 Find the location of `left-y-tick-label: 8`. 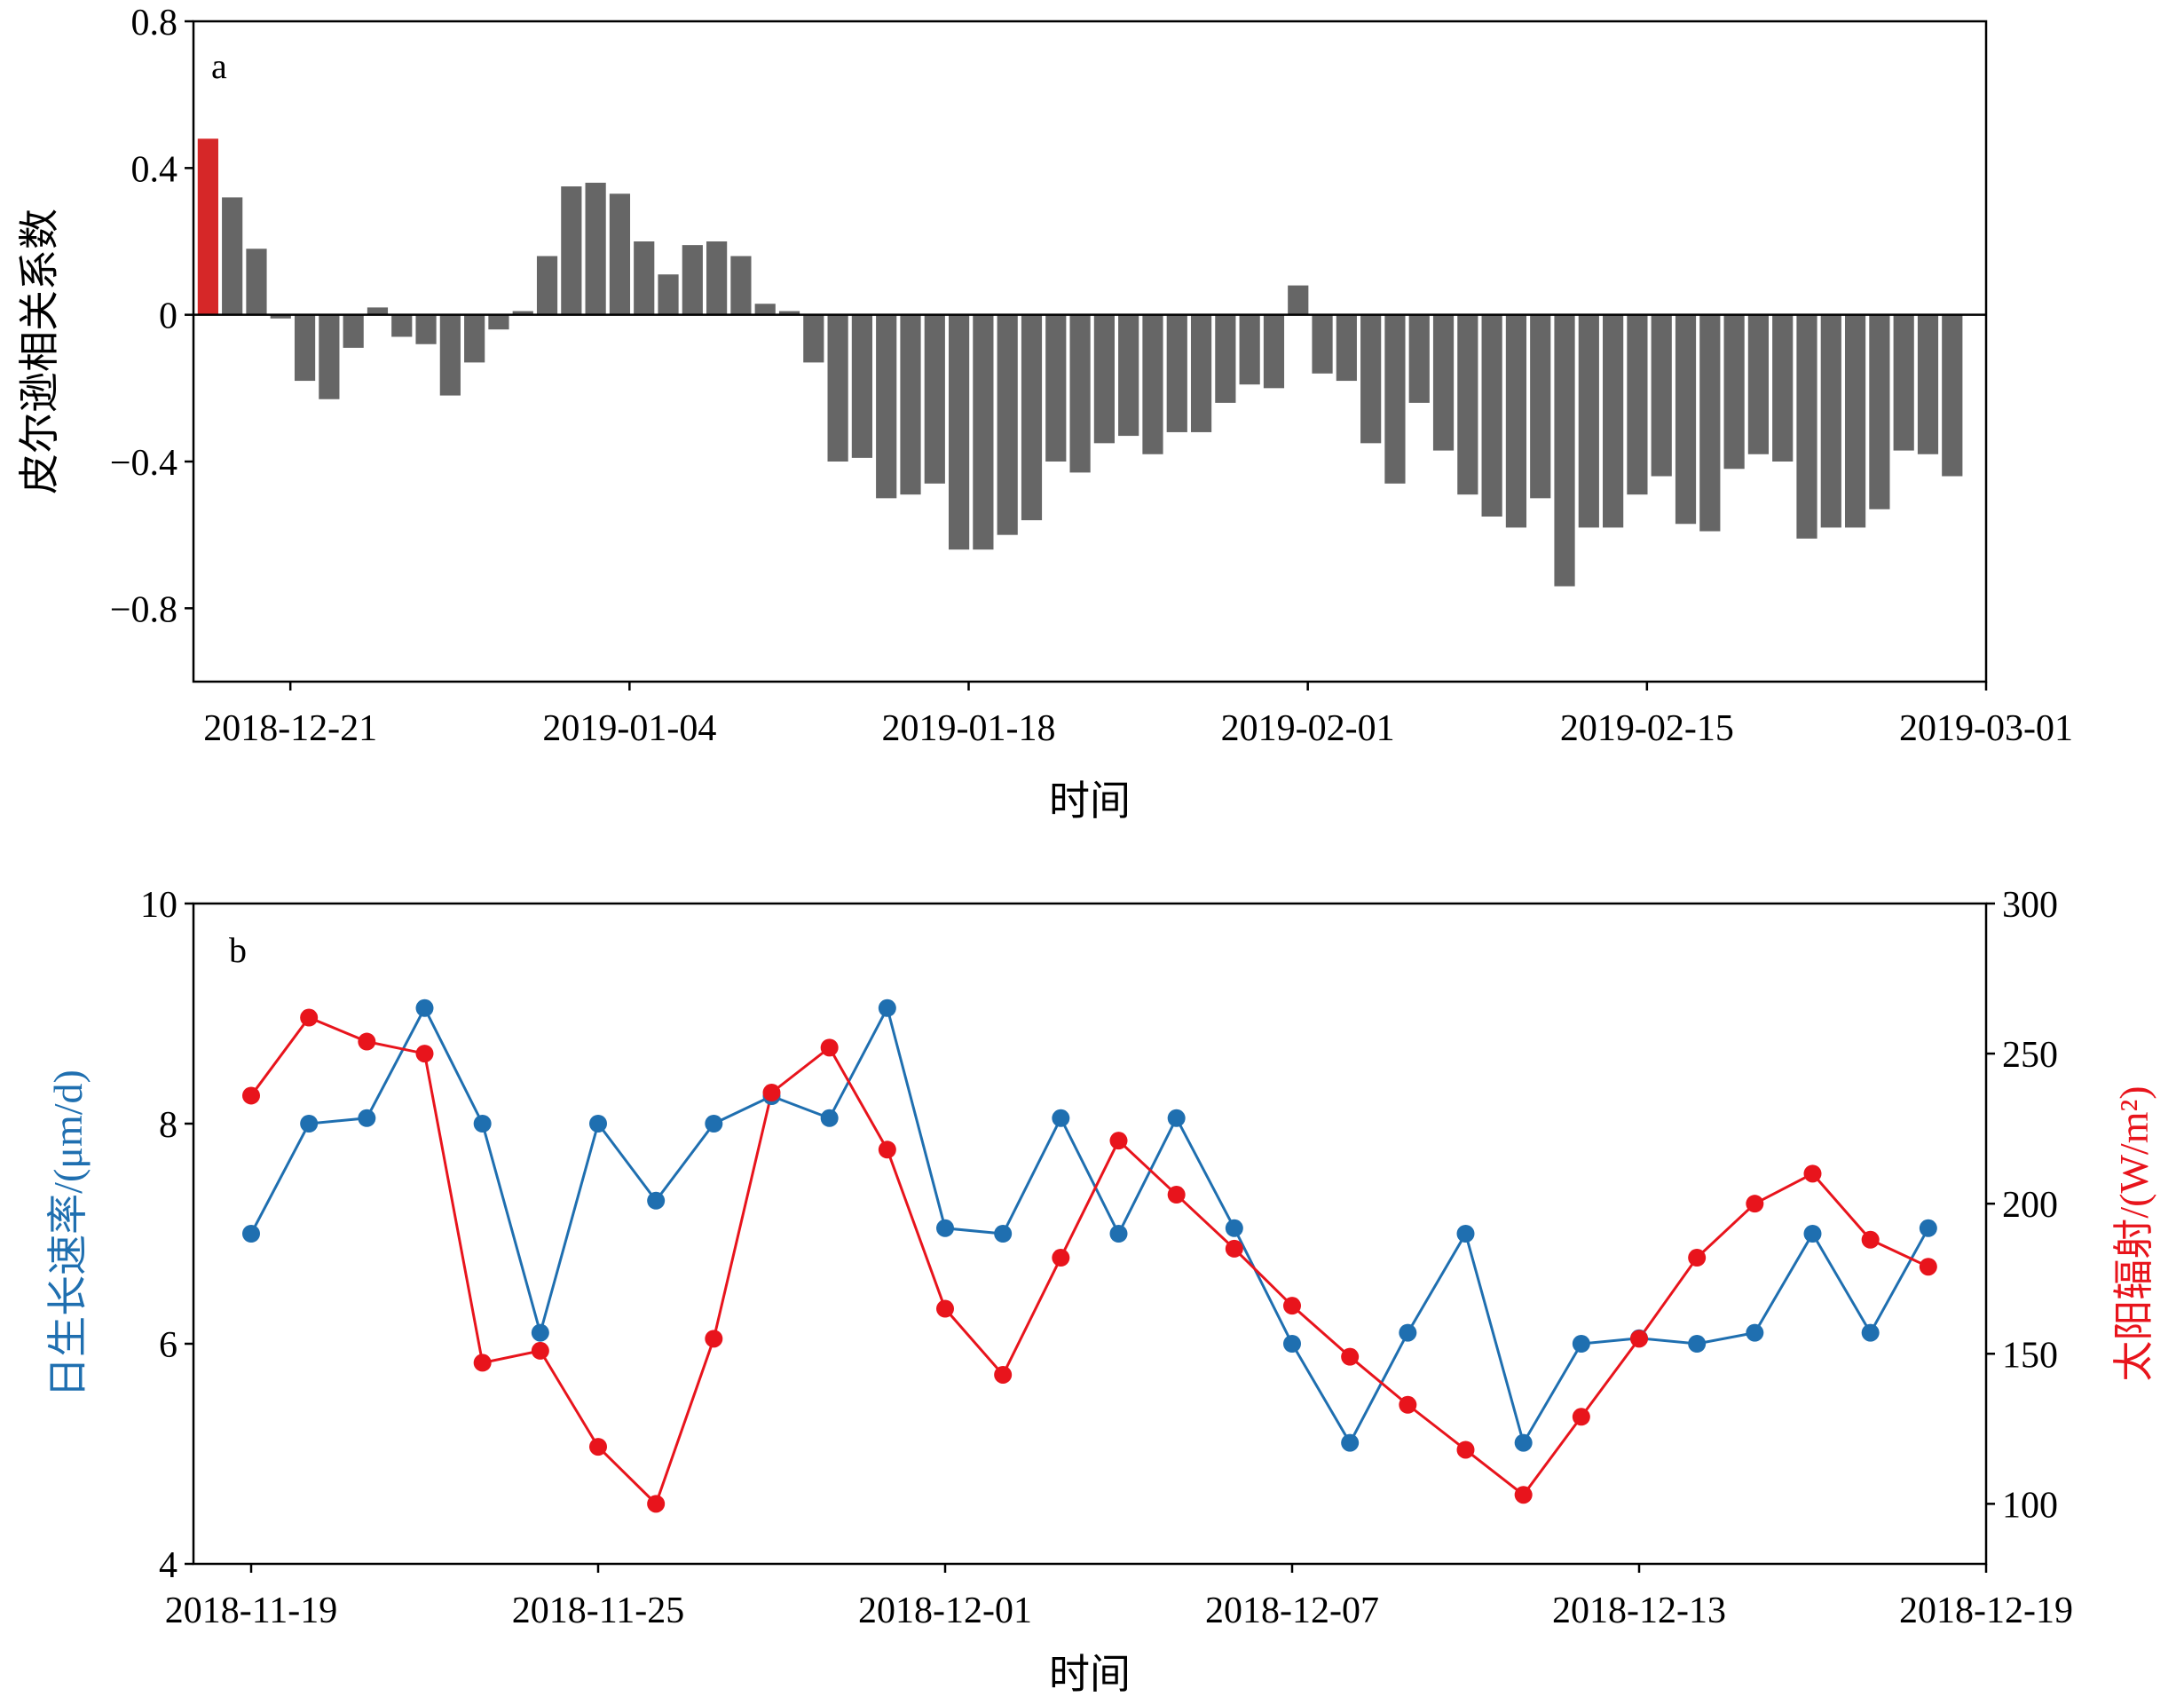

left-y-tick-label: 8 is located at coordinates (168, 1125).